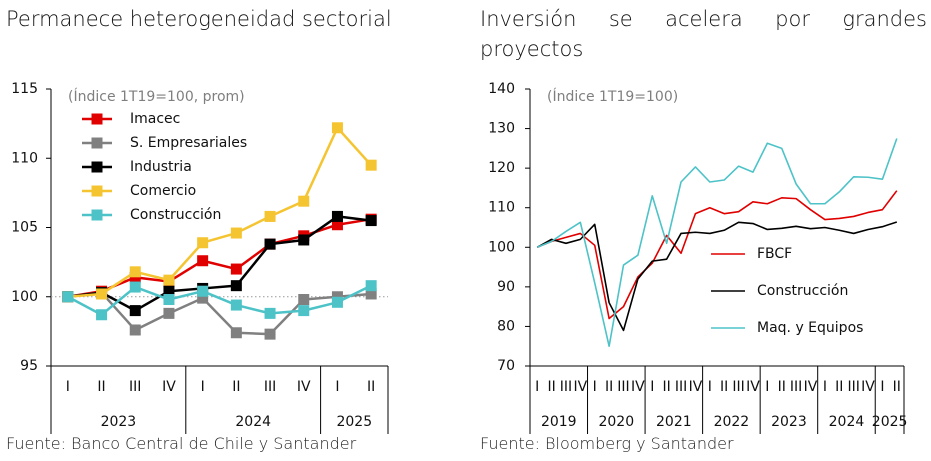  Describe the element at coordinates (253, 422) in the screenshot. I see `x-group-label: 2024` at that location.